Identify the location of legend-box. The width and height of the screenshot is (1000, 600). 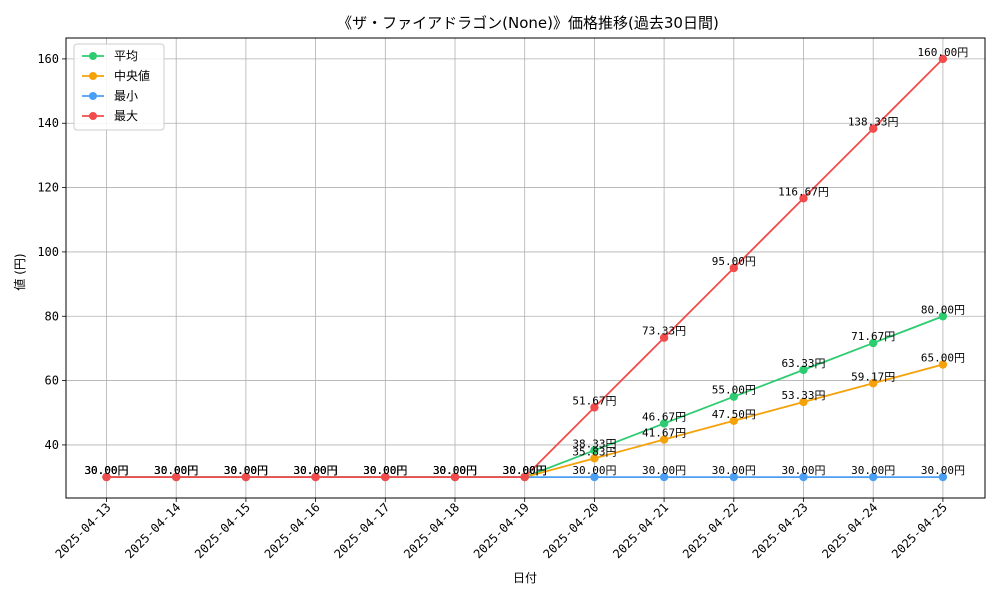
(119, 87).